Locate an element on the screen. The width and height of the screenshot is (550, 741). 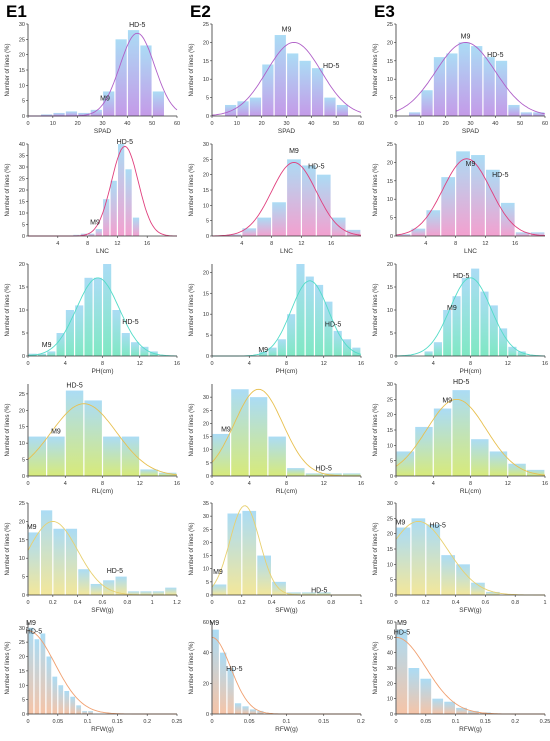
x-axis-label: LNC is located at coordinates (102, 251).